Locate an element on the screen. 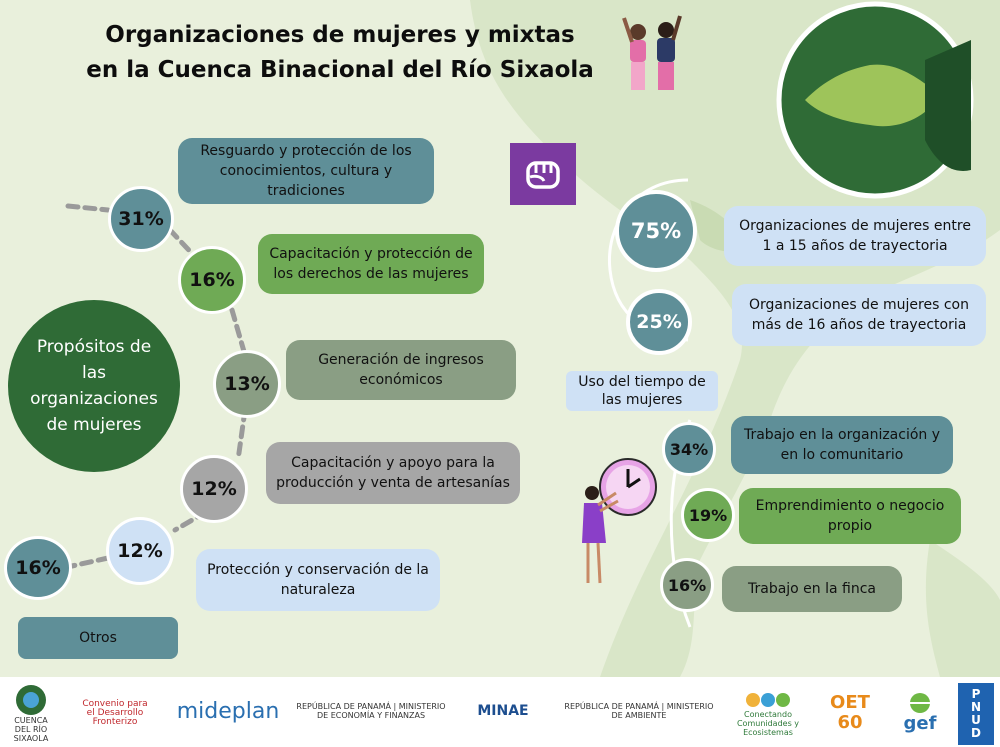 This screenshot has width=1000, height=747. map-inset-icon is located at coordinates (875, 100).